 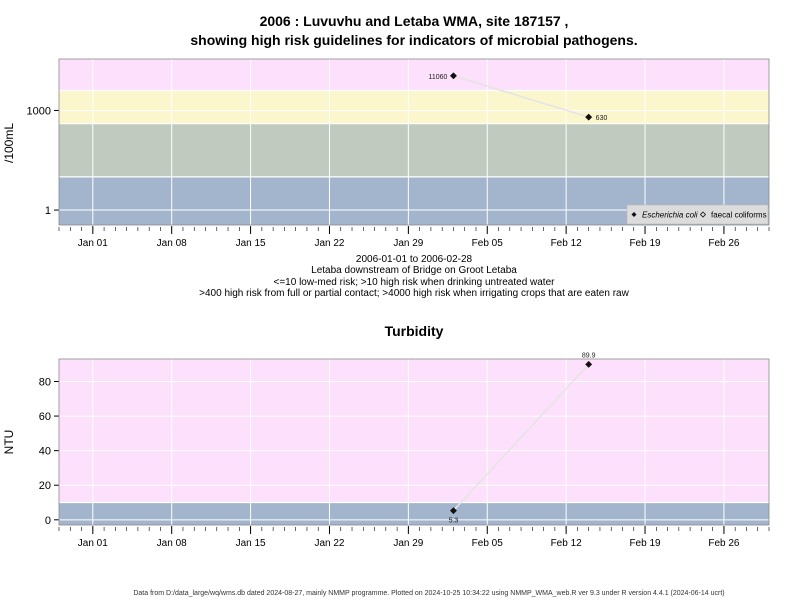 What do you see at coordinates (488, 243) in the screenshot?
I see `chart1-x-tick-label: Feb 05` at bounding box center [488, 243].